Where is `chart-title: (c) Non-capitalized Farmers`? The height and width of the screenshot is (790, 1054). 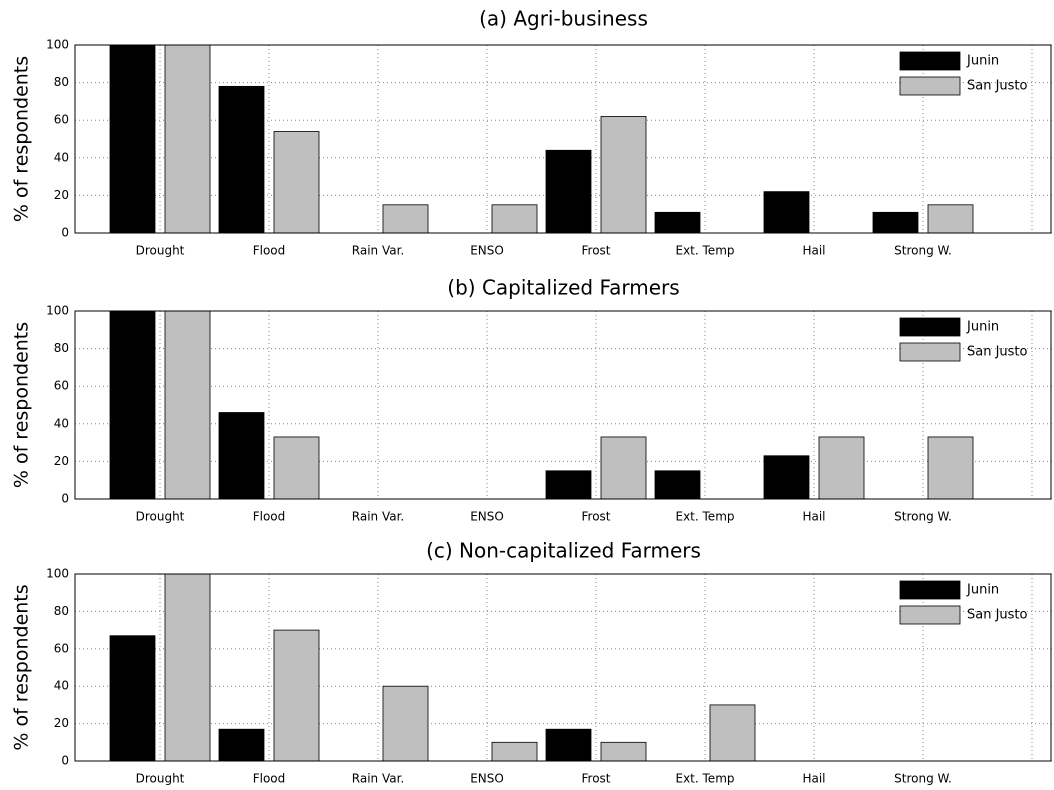 chart-title: (c) Non-capitalized Farmers is located at coordinates (563, 551).